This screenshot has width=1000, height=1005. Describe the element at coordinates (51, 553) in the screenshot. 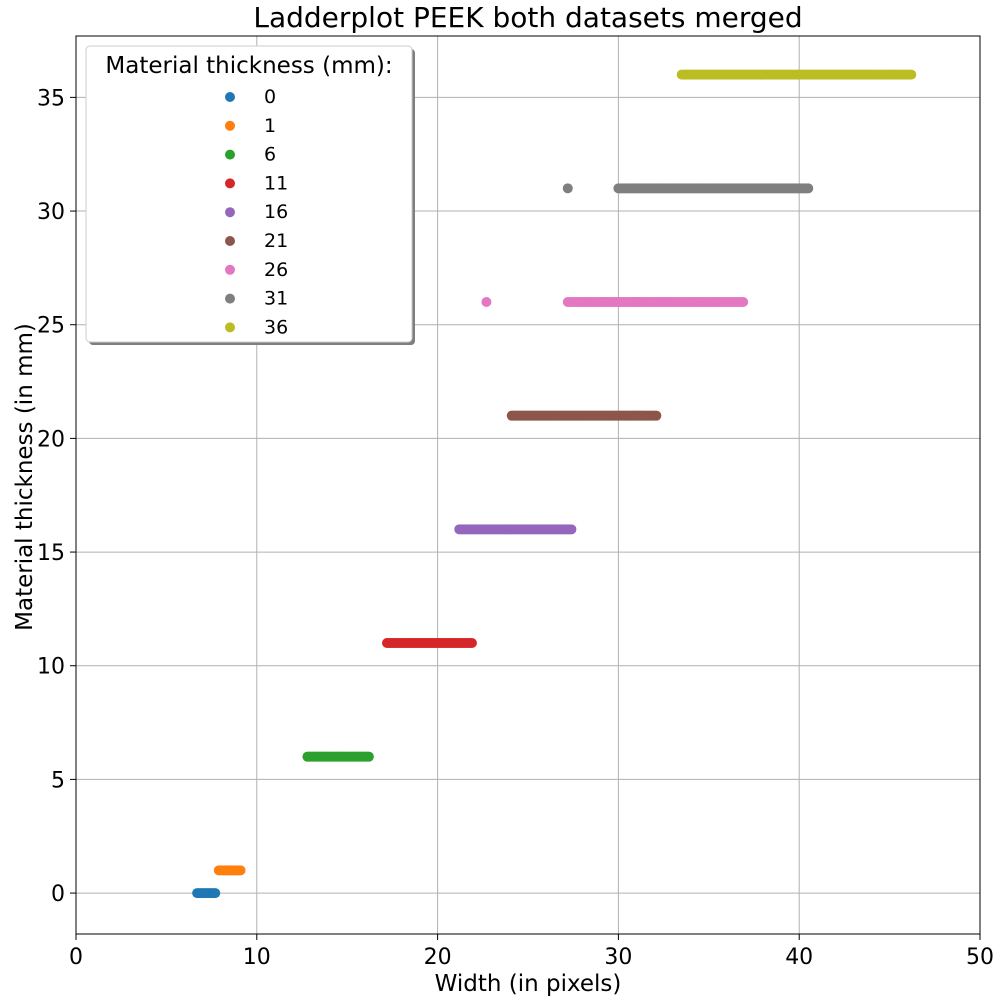

I see `y-tick-label: 15` at that location.